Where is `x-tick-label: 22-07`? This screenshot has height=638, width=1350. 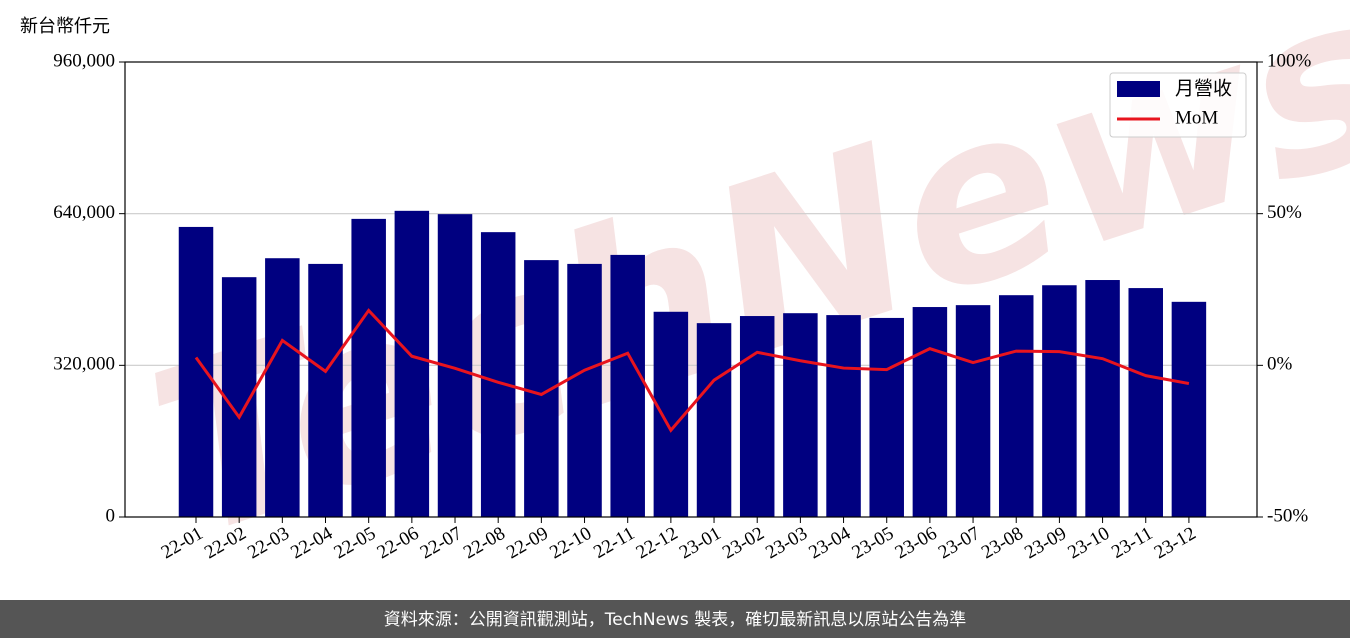 x-tick-label: 22-07 is located at coordinates (441, 543).